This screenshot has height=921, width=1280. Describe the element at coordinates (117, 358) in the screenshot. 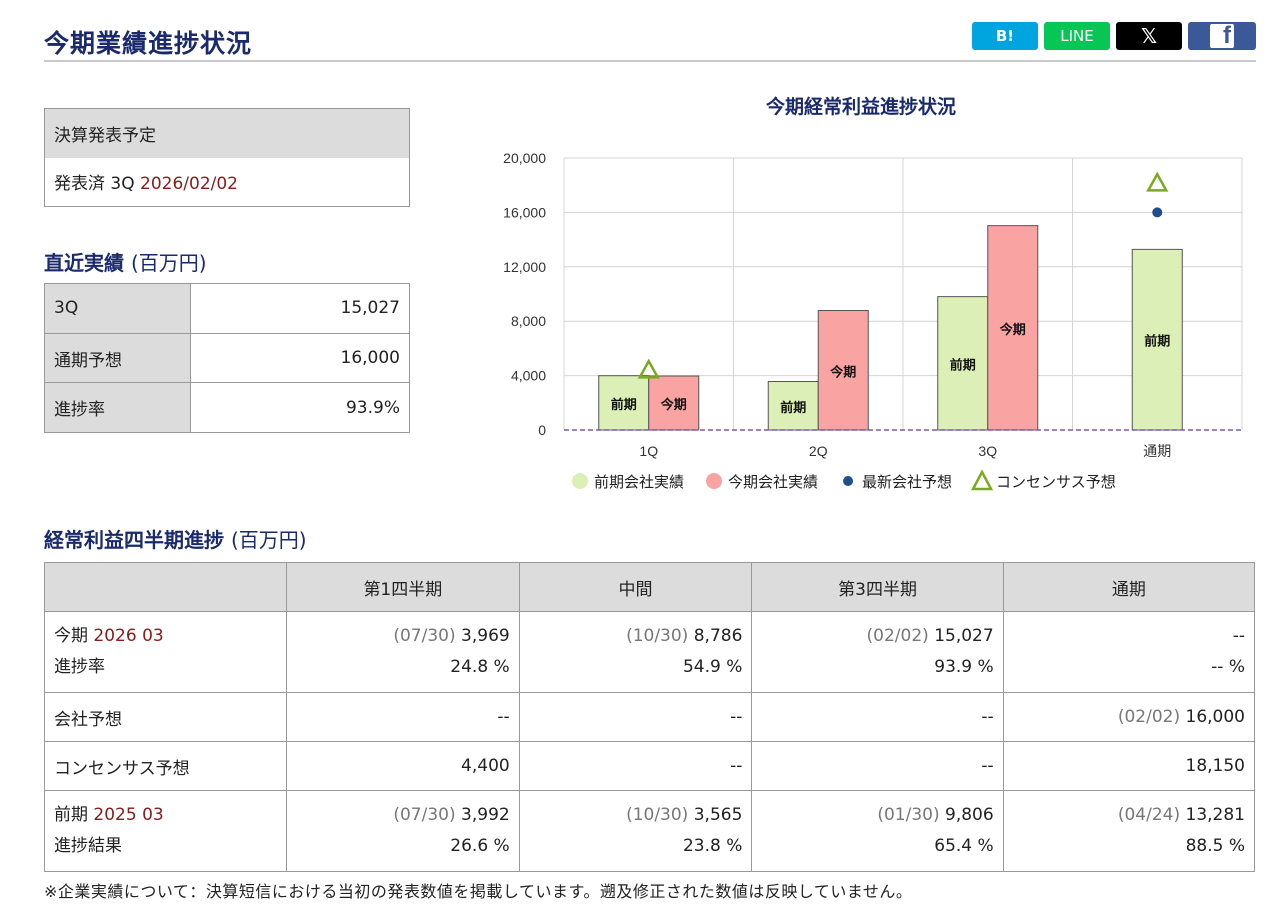

I see `row-label: 通期予想` at that location.